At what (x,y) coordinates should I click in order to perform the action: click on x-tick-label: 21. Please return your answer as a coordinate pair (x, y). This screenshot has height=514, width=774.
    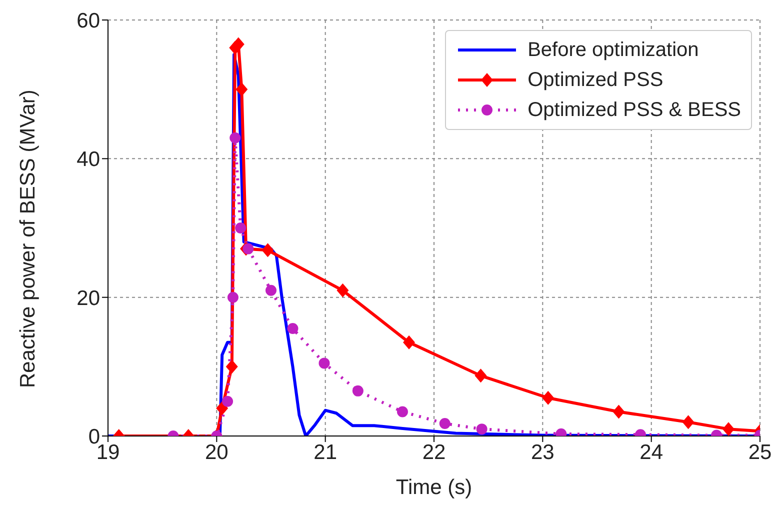
    Looking at the image, I should click on (326, 452).